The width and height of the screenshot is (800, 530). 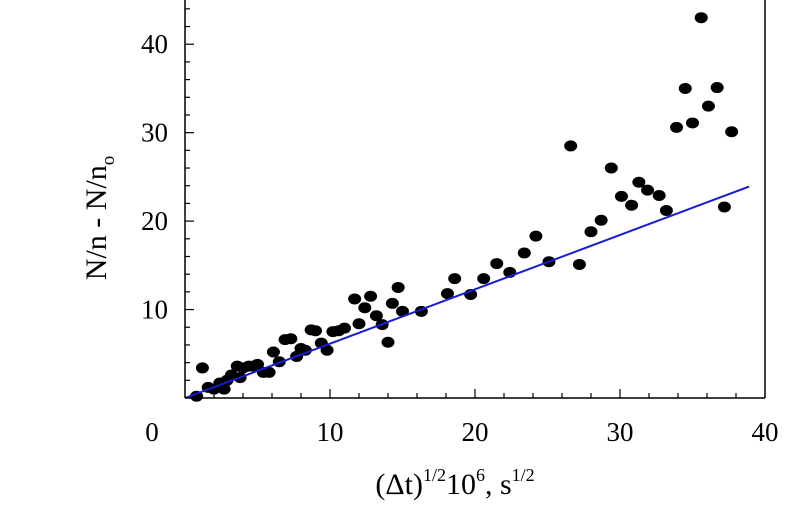 I want to click on x-tick-label-30: 30, so click(x=620, y=432).